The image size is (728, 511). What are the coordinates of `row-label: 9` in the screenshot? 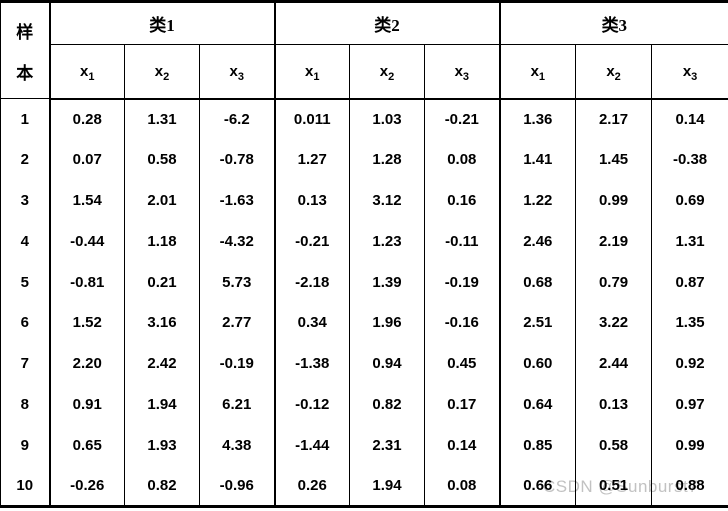 It's located at (24, 445).